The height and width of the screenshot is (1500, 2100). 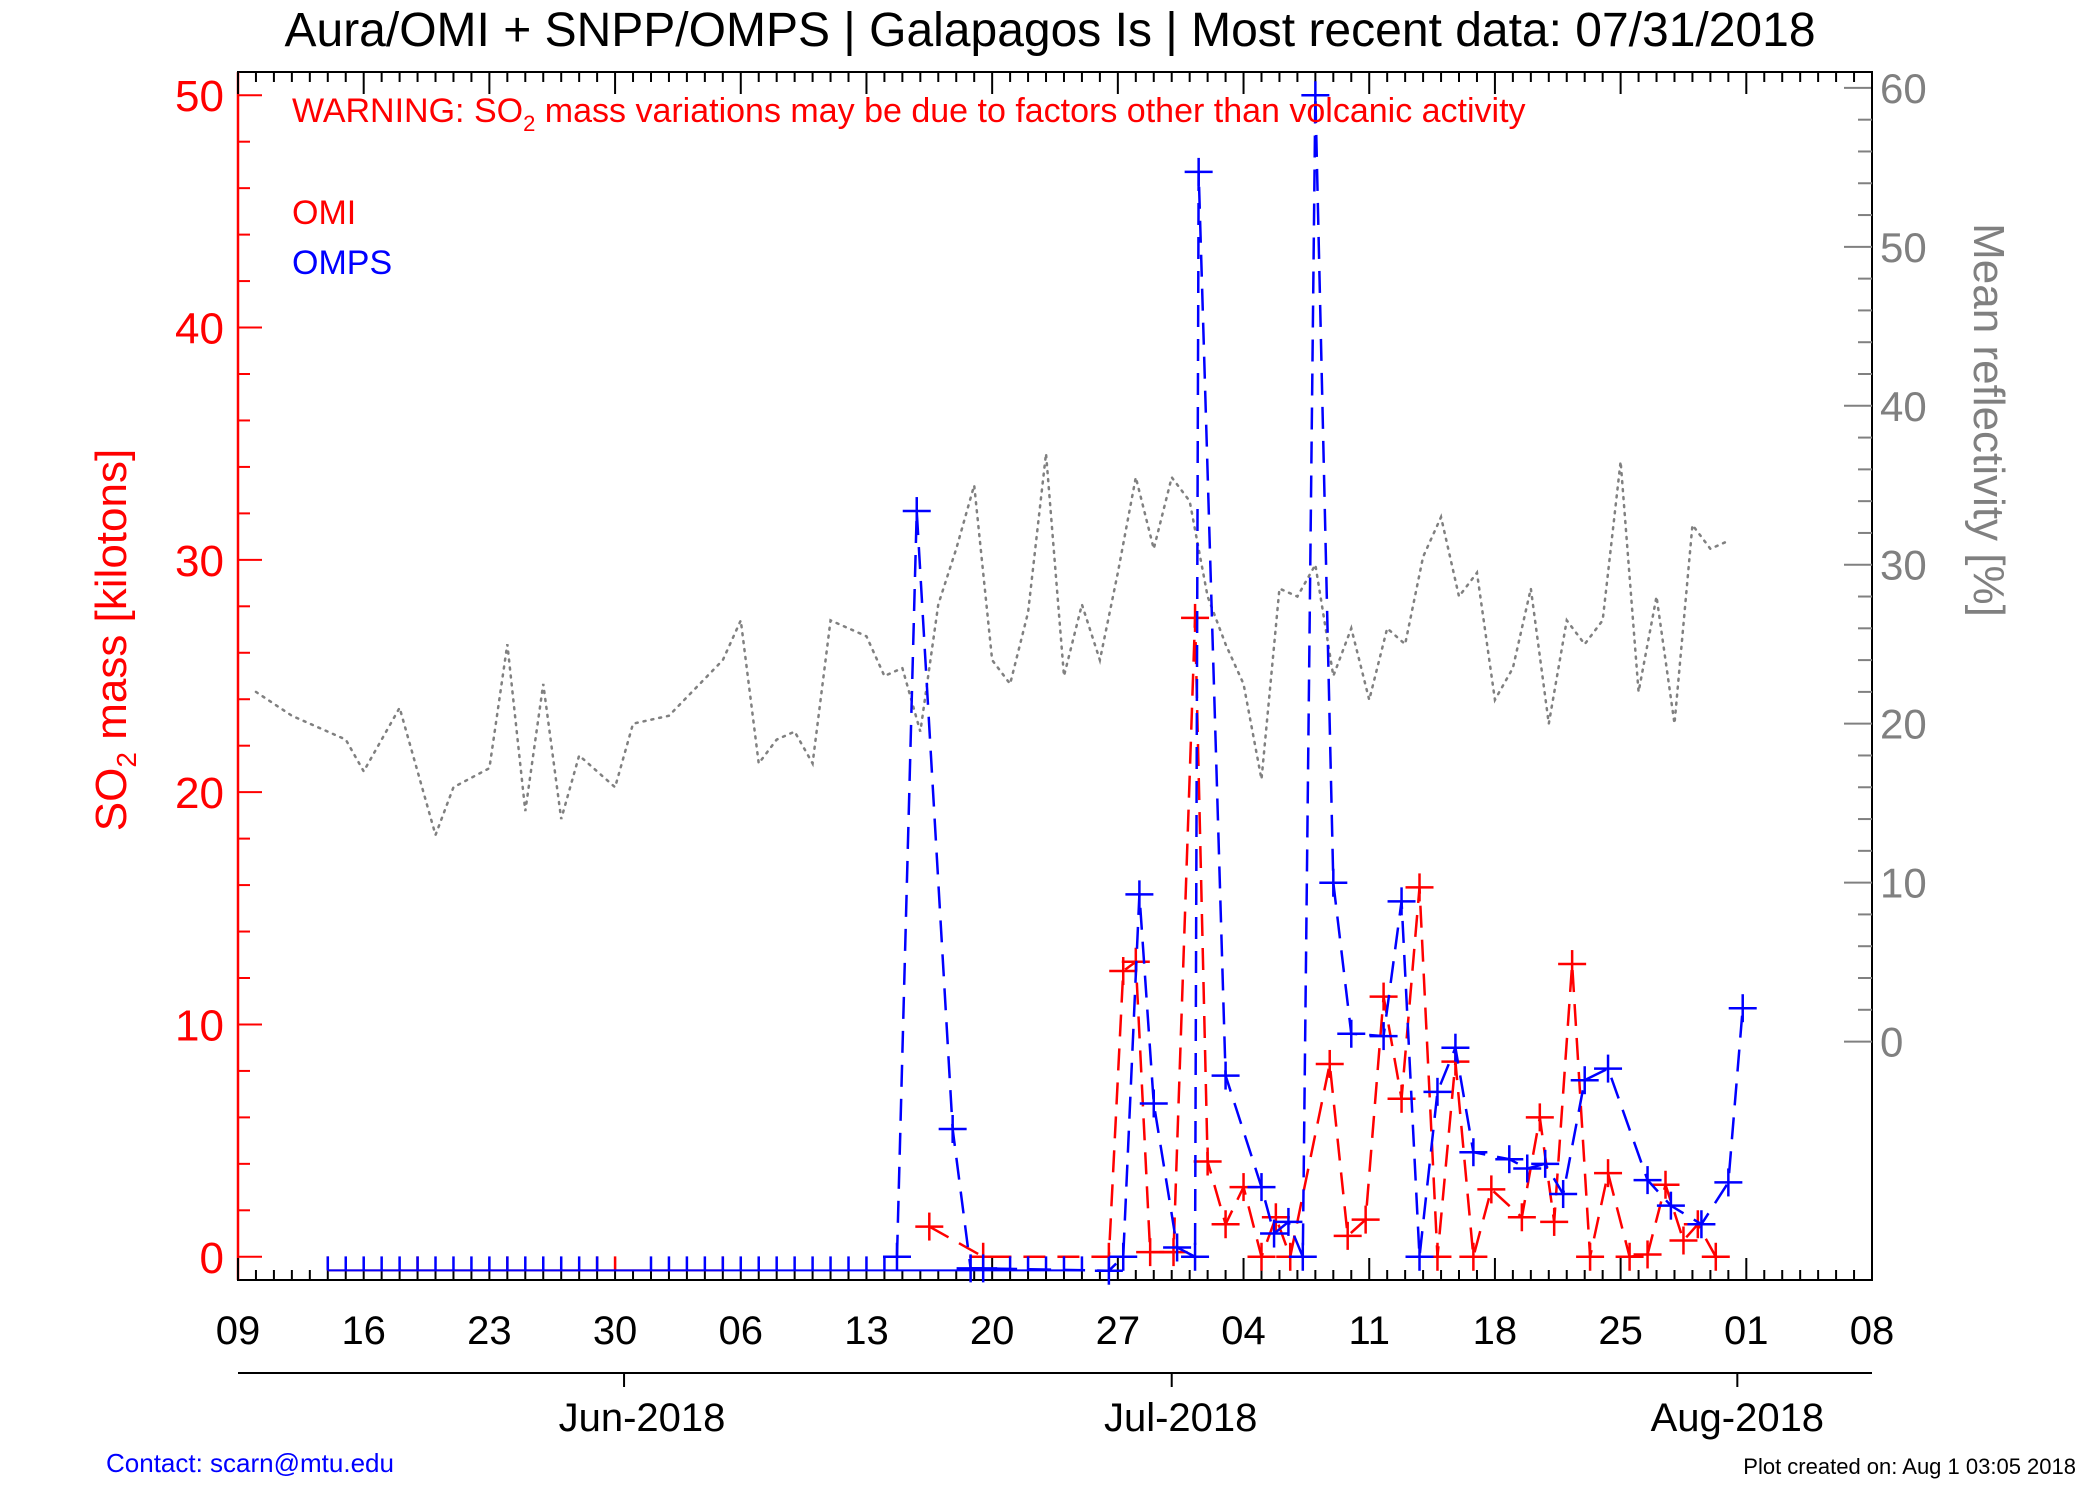 What do you see at coordinates (1903, 724) in the screenshot?
I see `right-tick-label: 20` at bounding box center [1903, 724].